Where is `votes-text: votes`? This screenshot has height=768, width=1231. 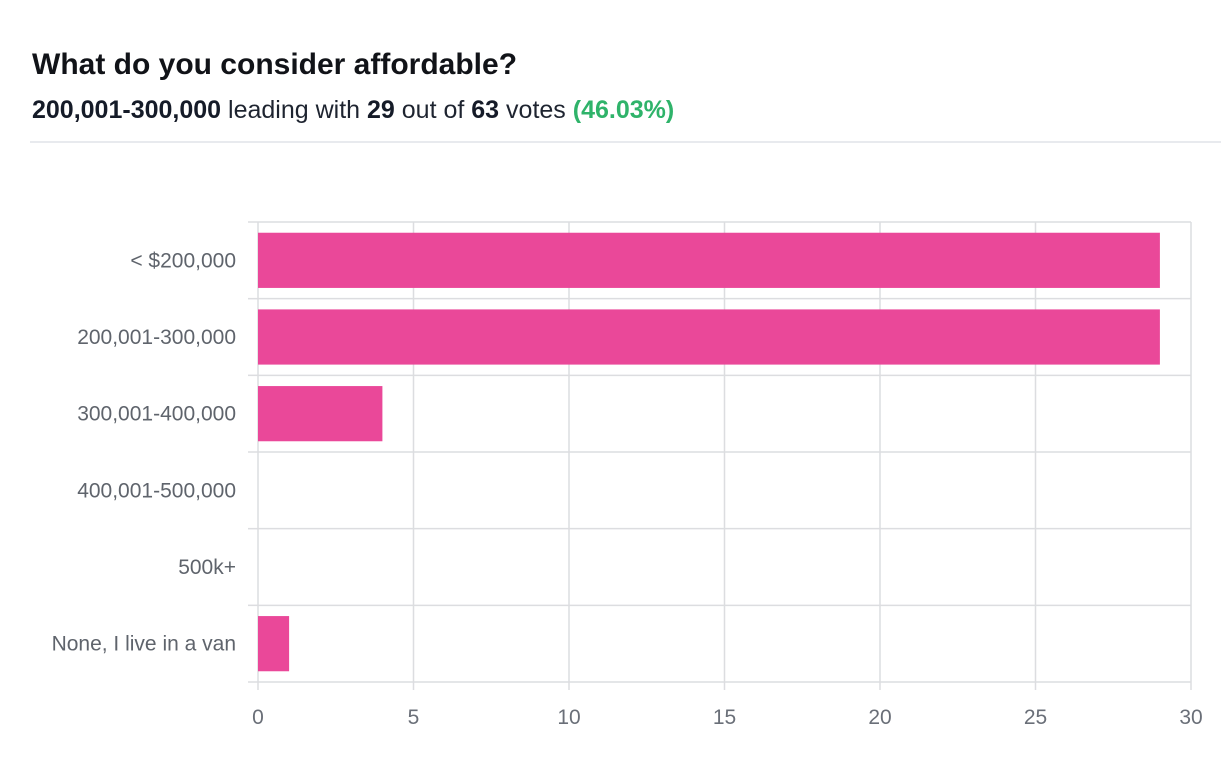 votes-text: votes is located at coordinates (536, 110).